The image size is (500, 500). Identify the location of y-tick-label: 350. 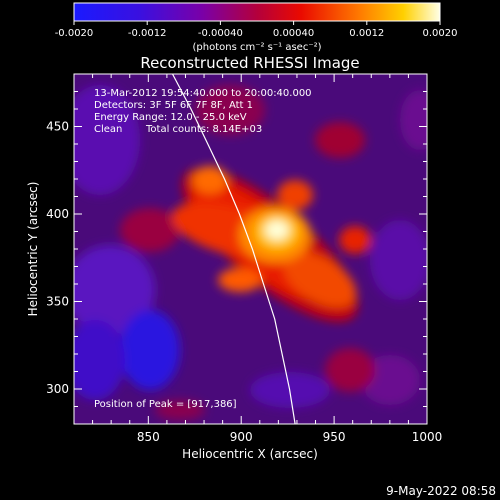
(57, 302).